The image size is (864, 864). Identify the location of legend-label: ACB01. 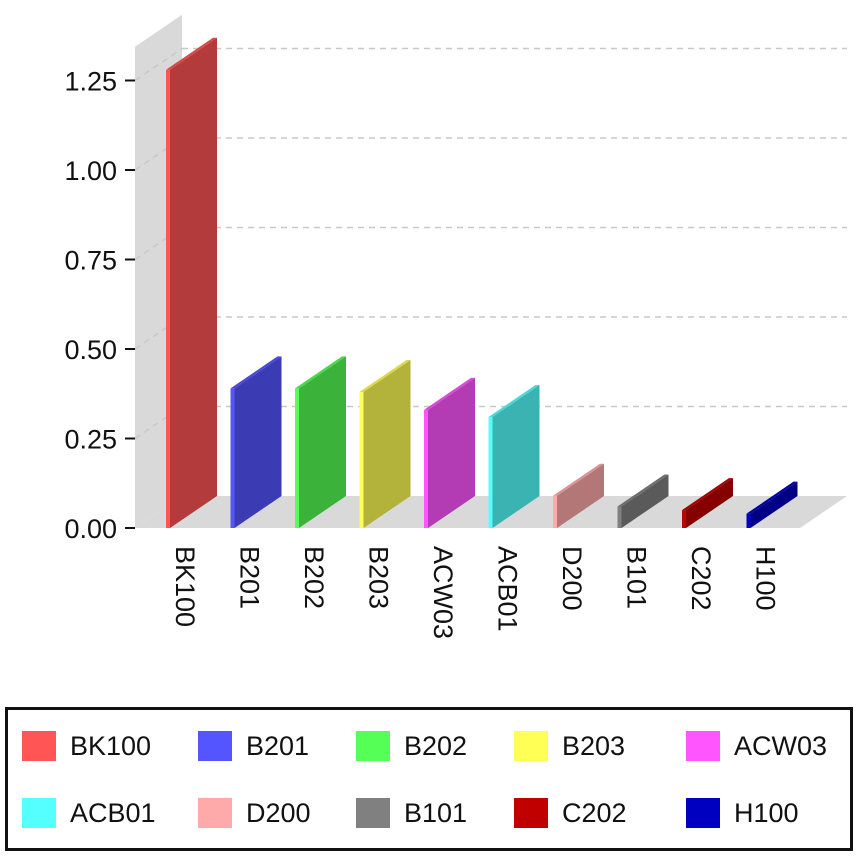
(113, 812).